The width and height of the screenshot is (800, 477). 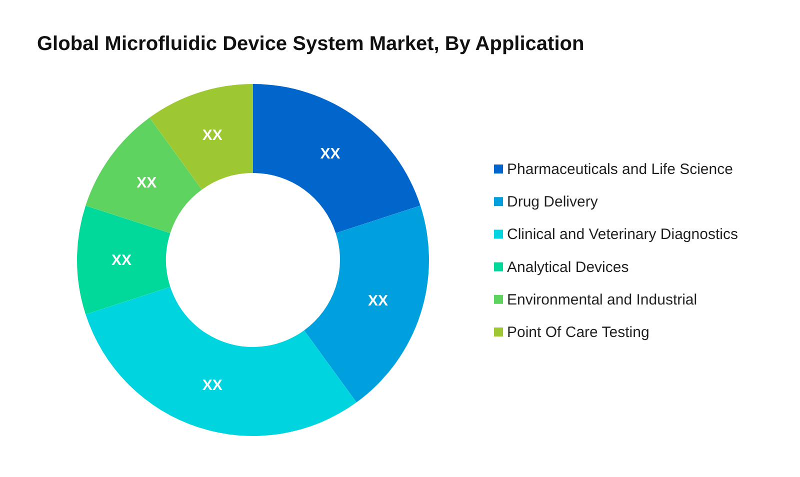 I want to click on chart-title: Global Microfluidic Device System Market, By Application, so click(x=310, y=44).